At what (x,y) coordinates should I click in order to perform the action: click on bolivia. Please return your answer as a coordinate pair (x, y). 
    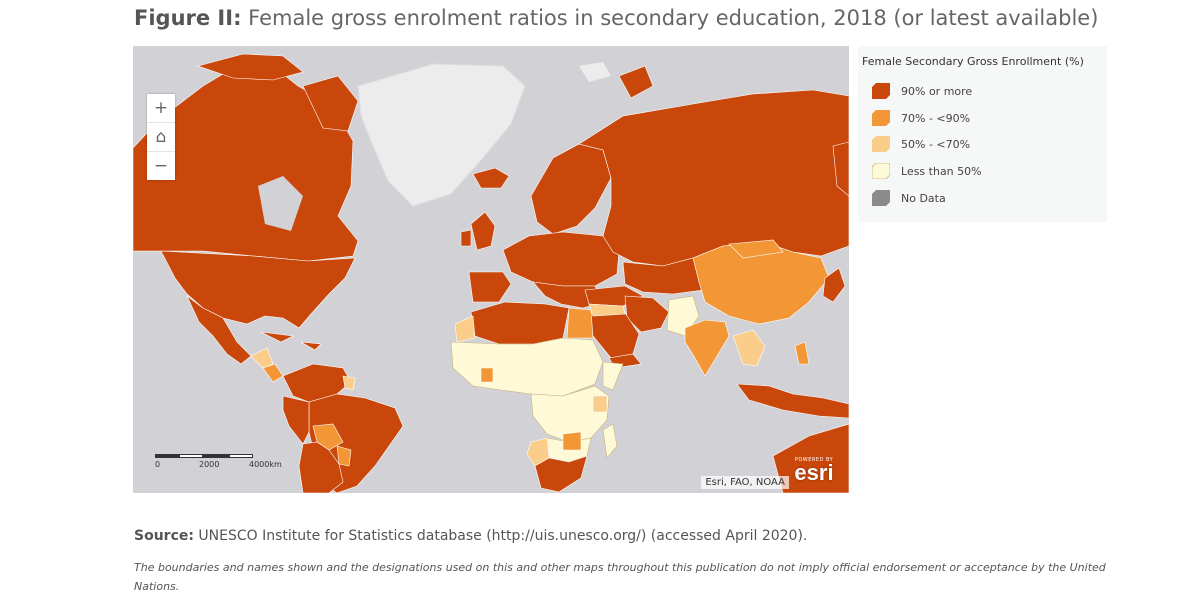
    Looking at the image, I should click on (328, 437).